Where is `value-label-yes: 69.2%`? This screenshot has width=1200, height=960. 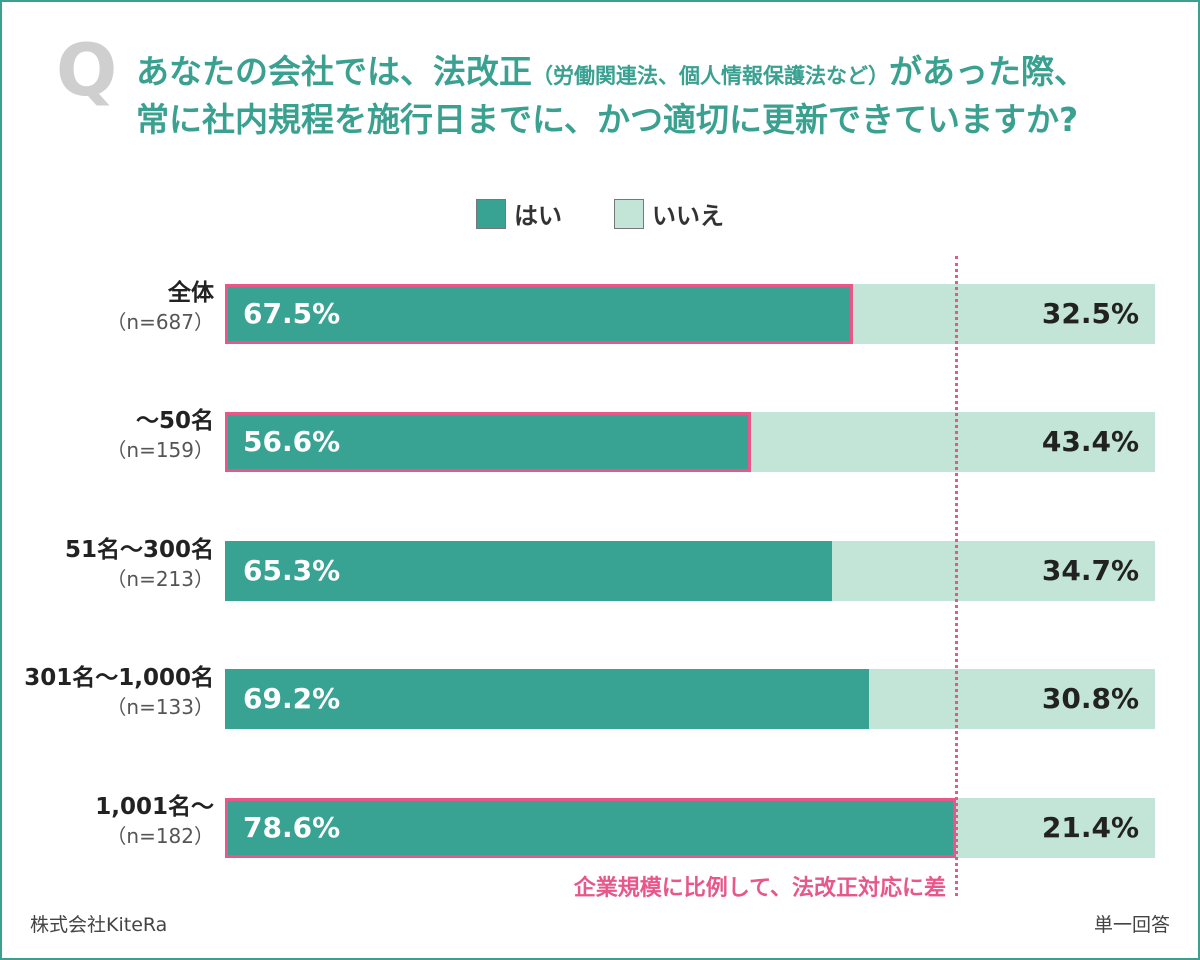
value-label-yes: 69.2% is located at coordinates (292, 698).